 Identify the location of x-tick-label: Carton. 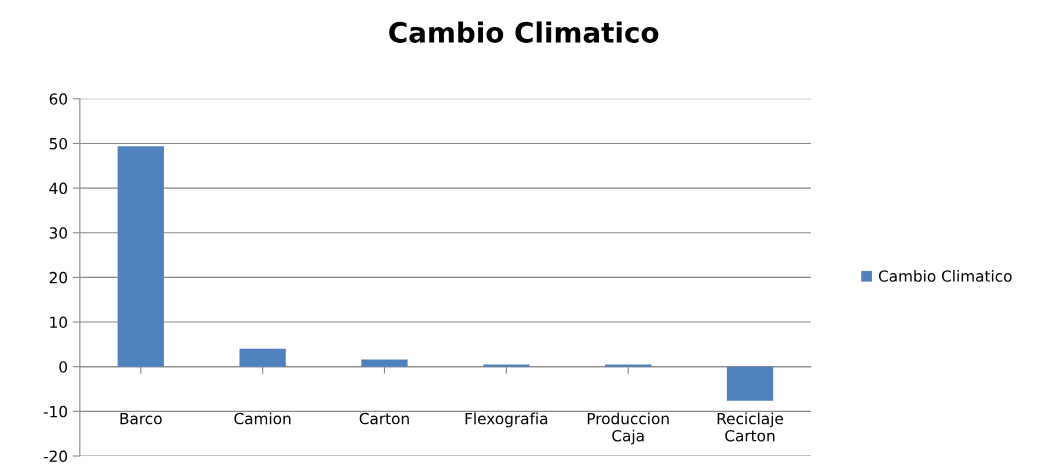
(384, 418).